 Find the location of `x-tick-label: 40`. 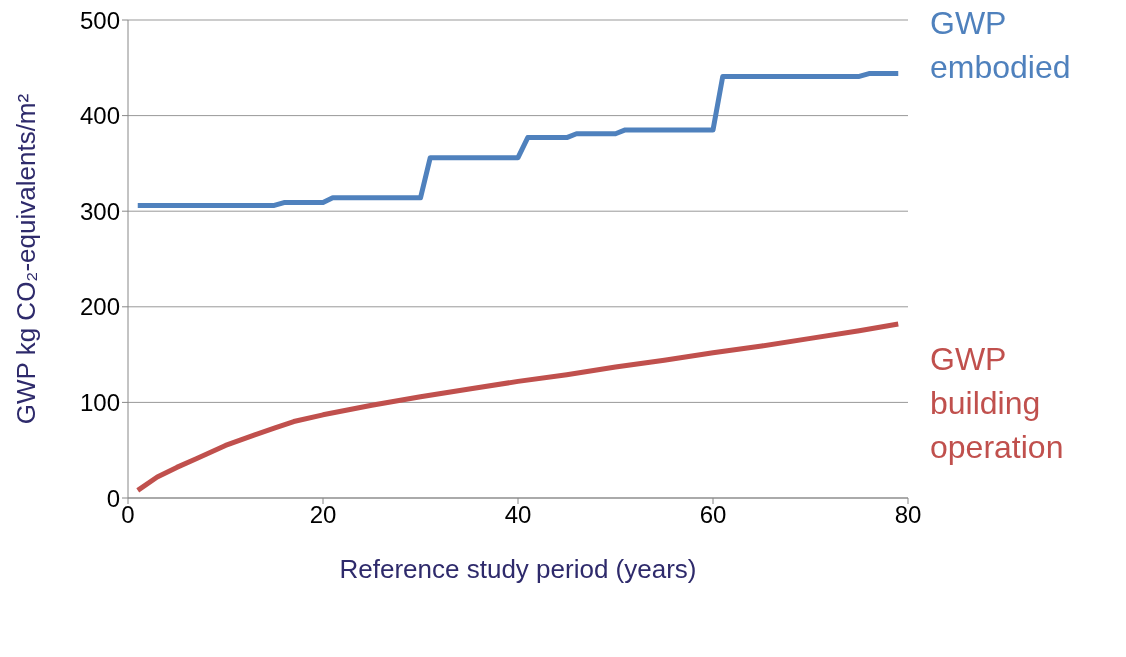

x-tick-label: 40 is located at coordinates (518, 515).